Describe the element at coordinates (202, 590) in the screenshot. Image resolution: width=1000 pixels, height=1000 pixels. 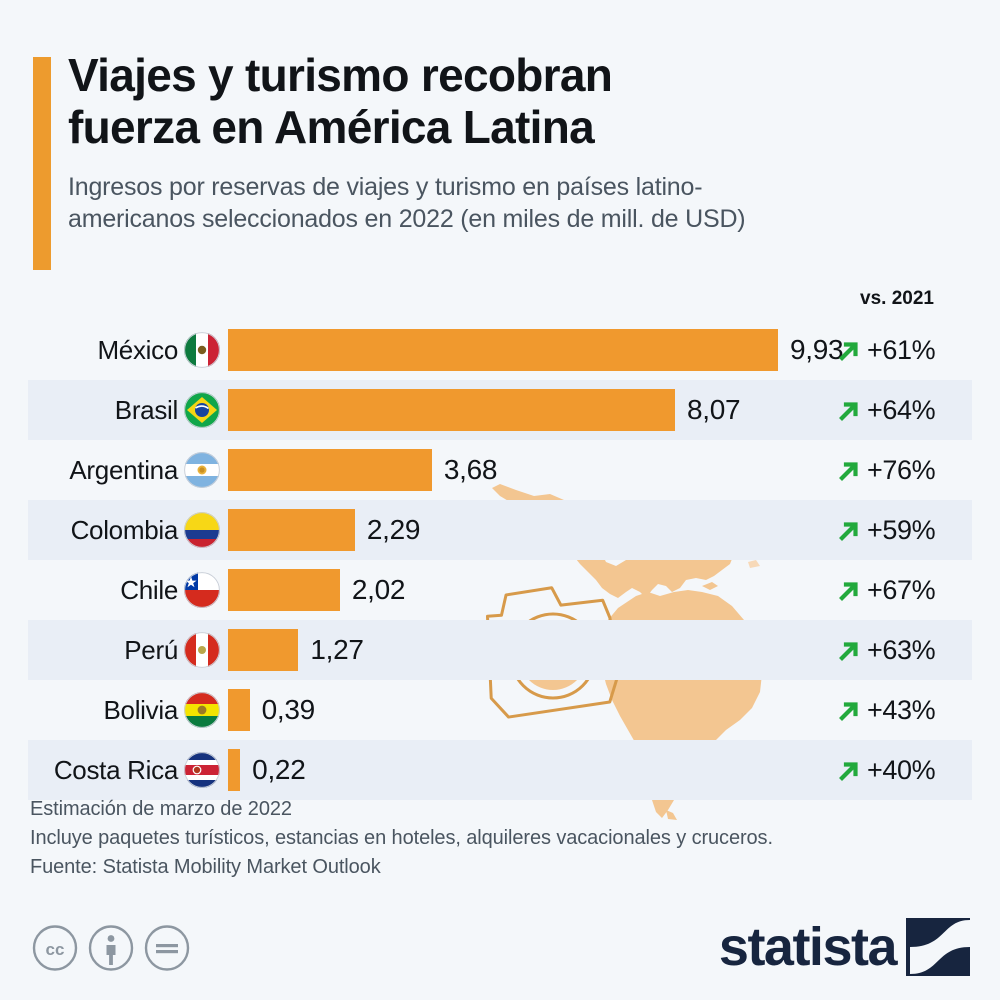
I see `flag-chile-icon` at that location.